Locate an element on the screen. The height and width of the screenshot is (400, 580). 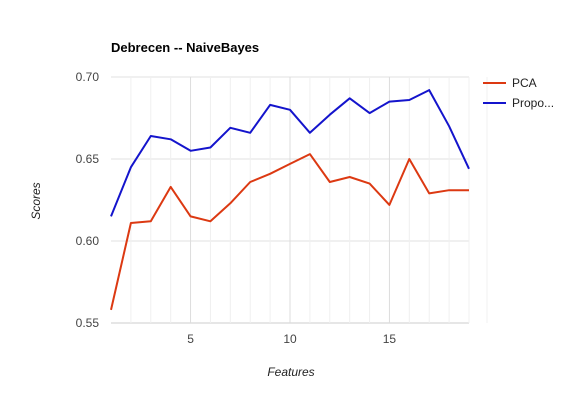
chart-title: Debrecen -- NaiveBayes is located at coordinates (185, 47).